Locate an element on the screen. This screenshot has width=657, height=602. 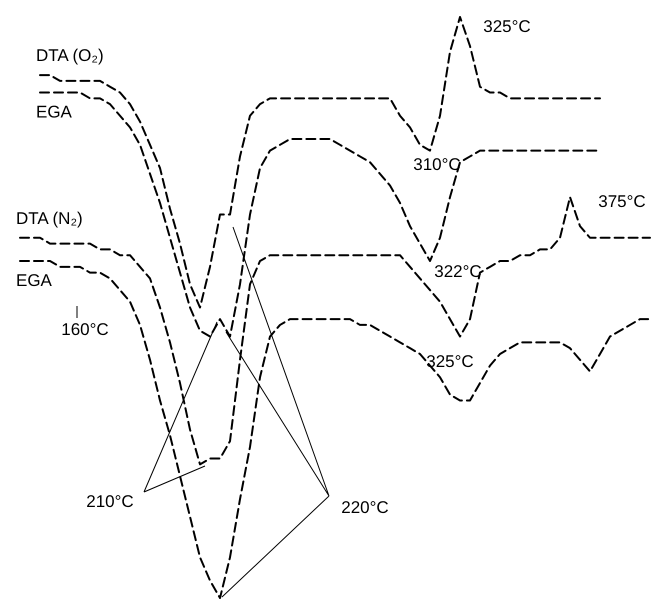
annotation: 375°C is located at coordinates (622, 202).